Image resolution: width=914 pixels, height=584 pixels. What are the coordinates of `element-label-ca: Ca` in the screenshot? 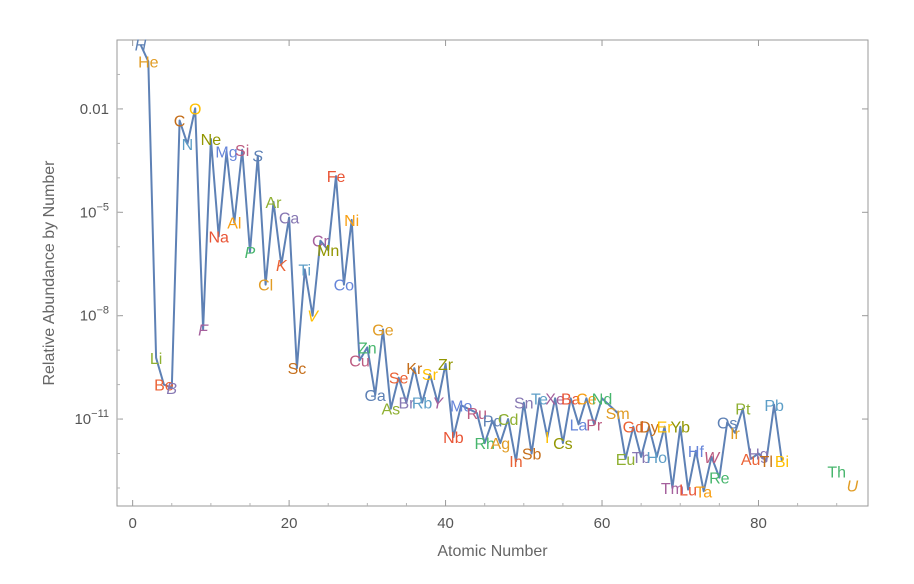 It's located at (289, 219).